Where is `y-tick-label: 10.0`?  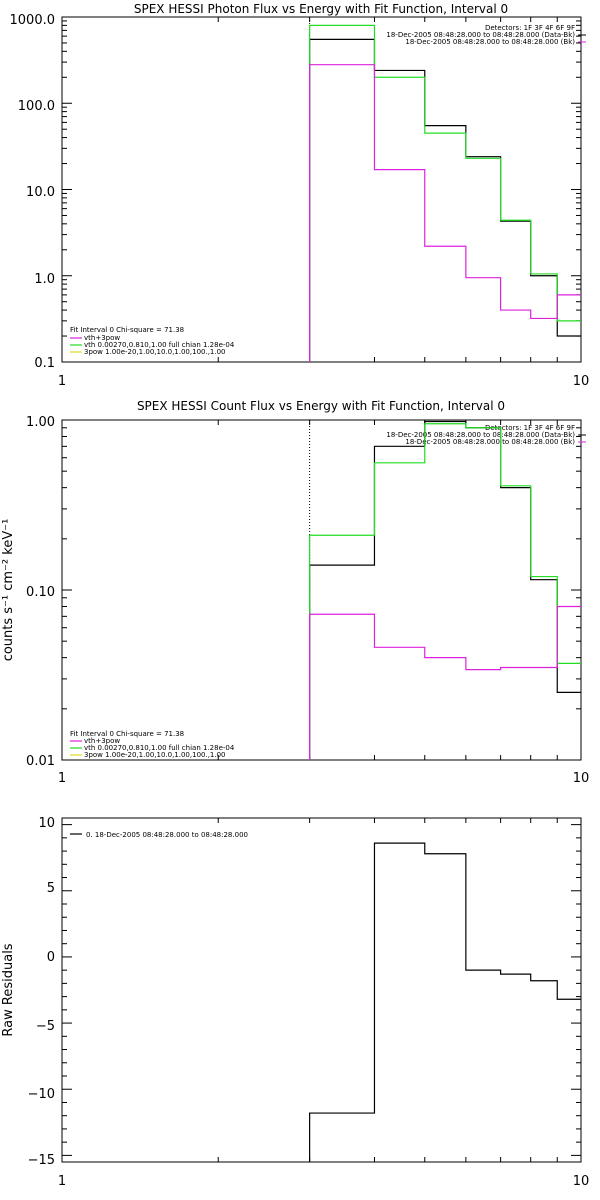 y-tick-label: 10.0 is located at coordinates (40, 192).